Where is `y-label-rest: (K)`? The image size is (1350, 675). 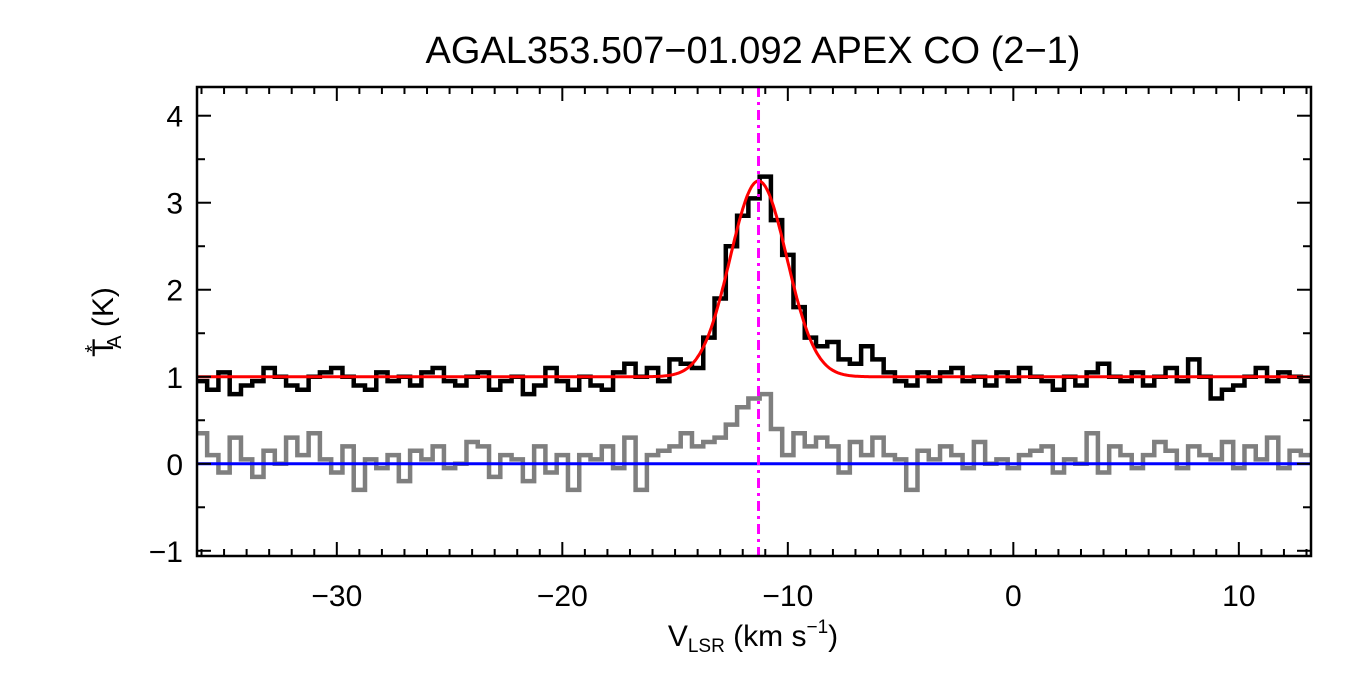
y-label-rest: (K) is located at coordinates (103, 311).